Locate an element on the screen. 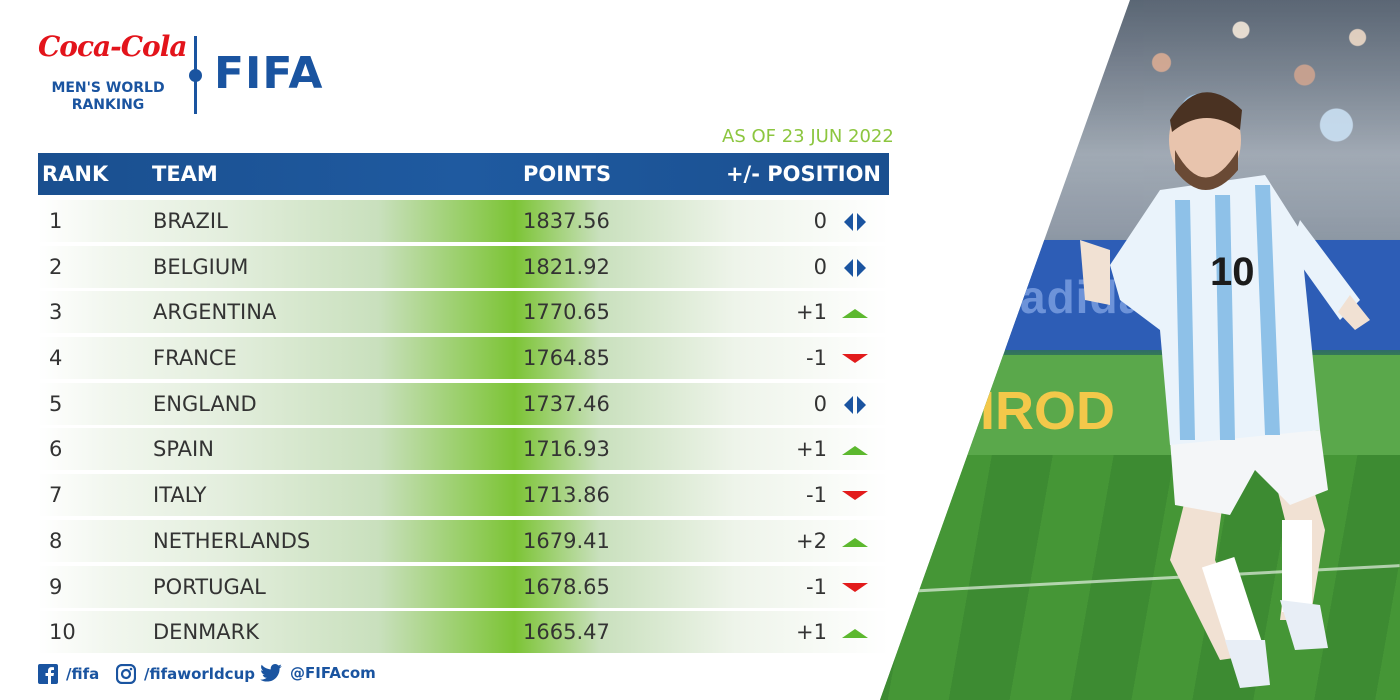  points-cell: 1713.86 is located at coordinates (566, 495).